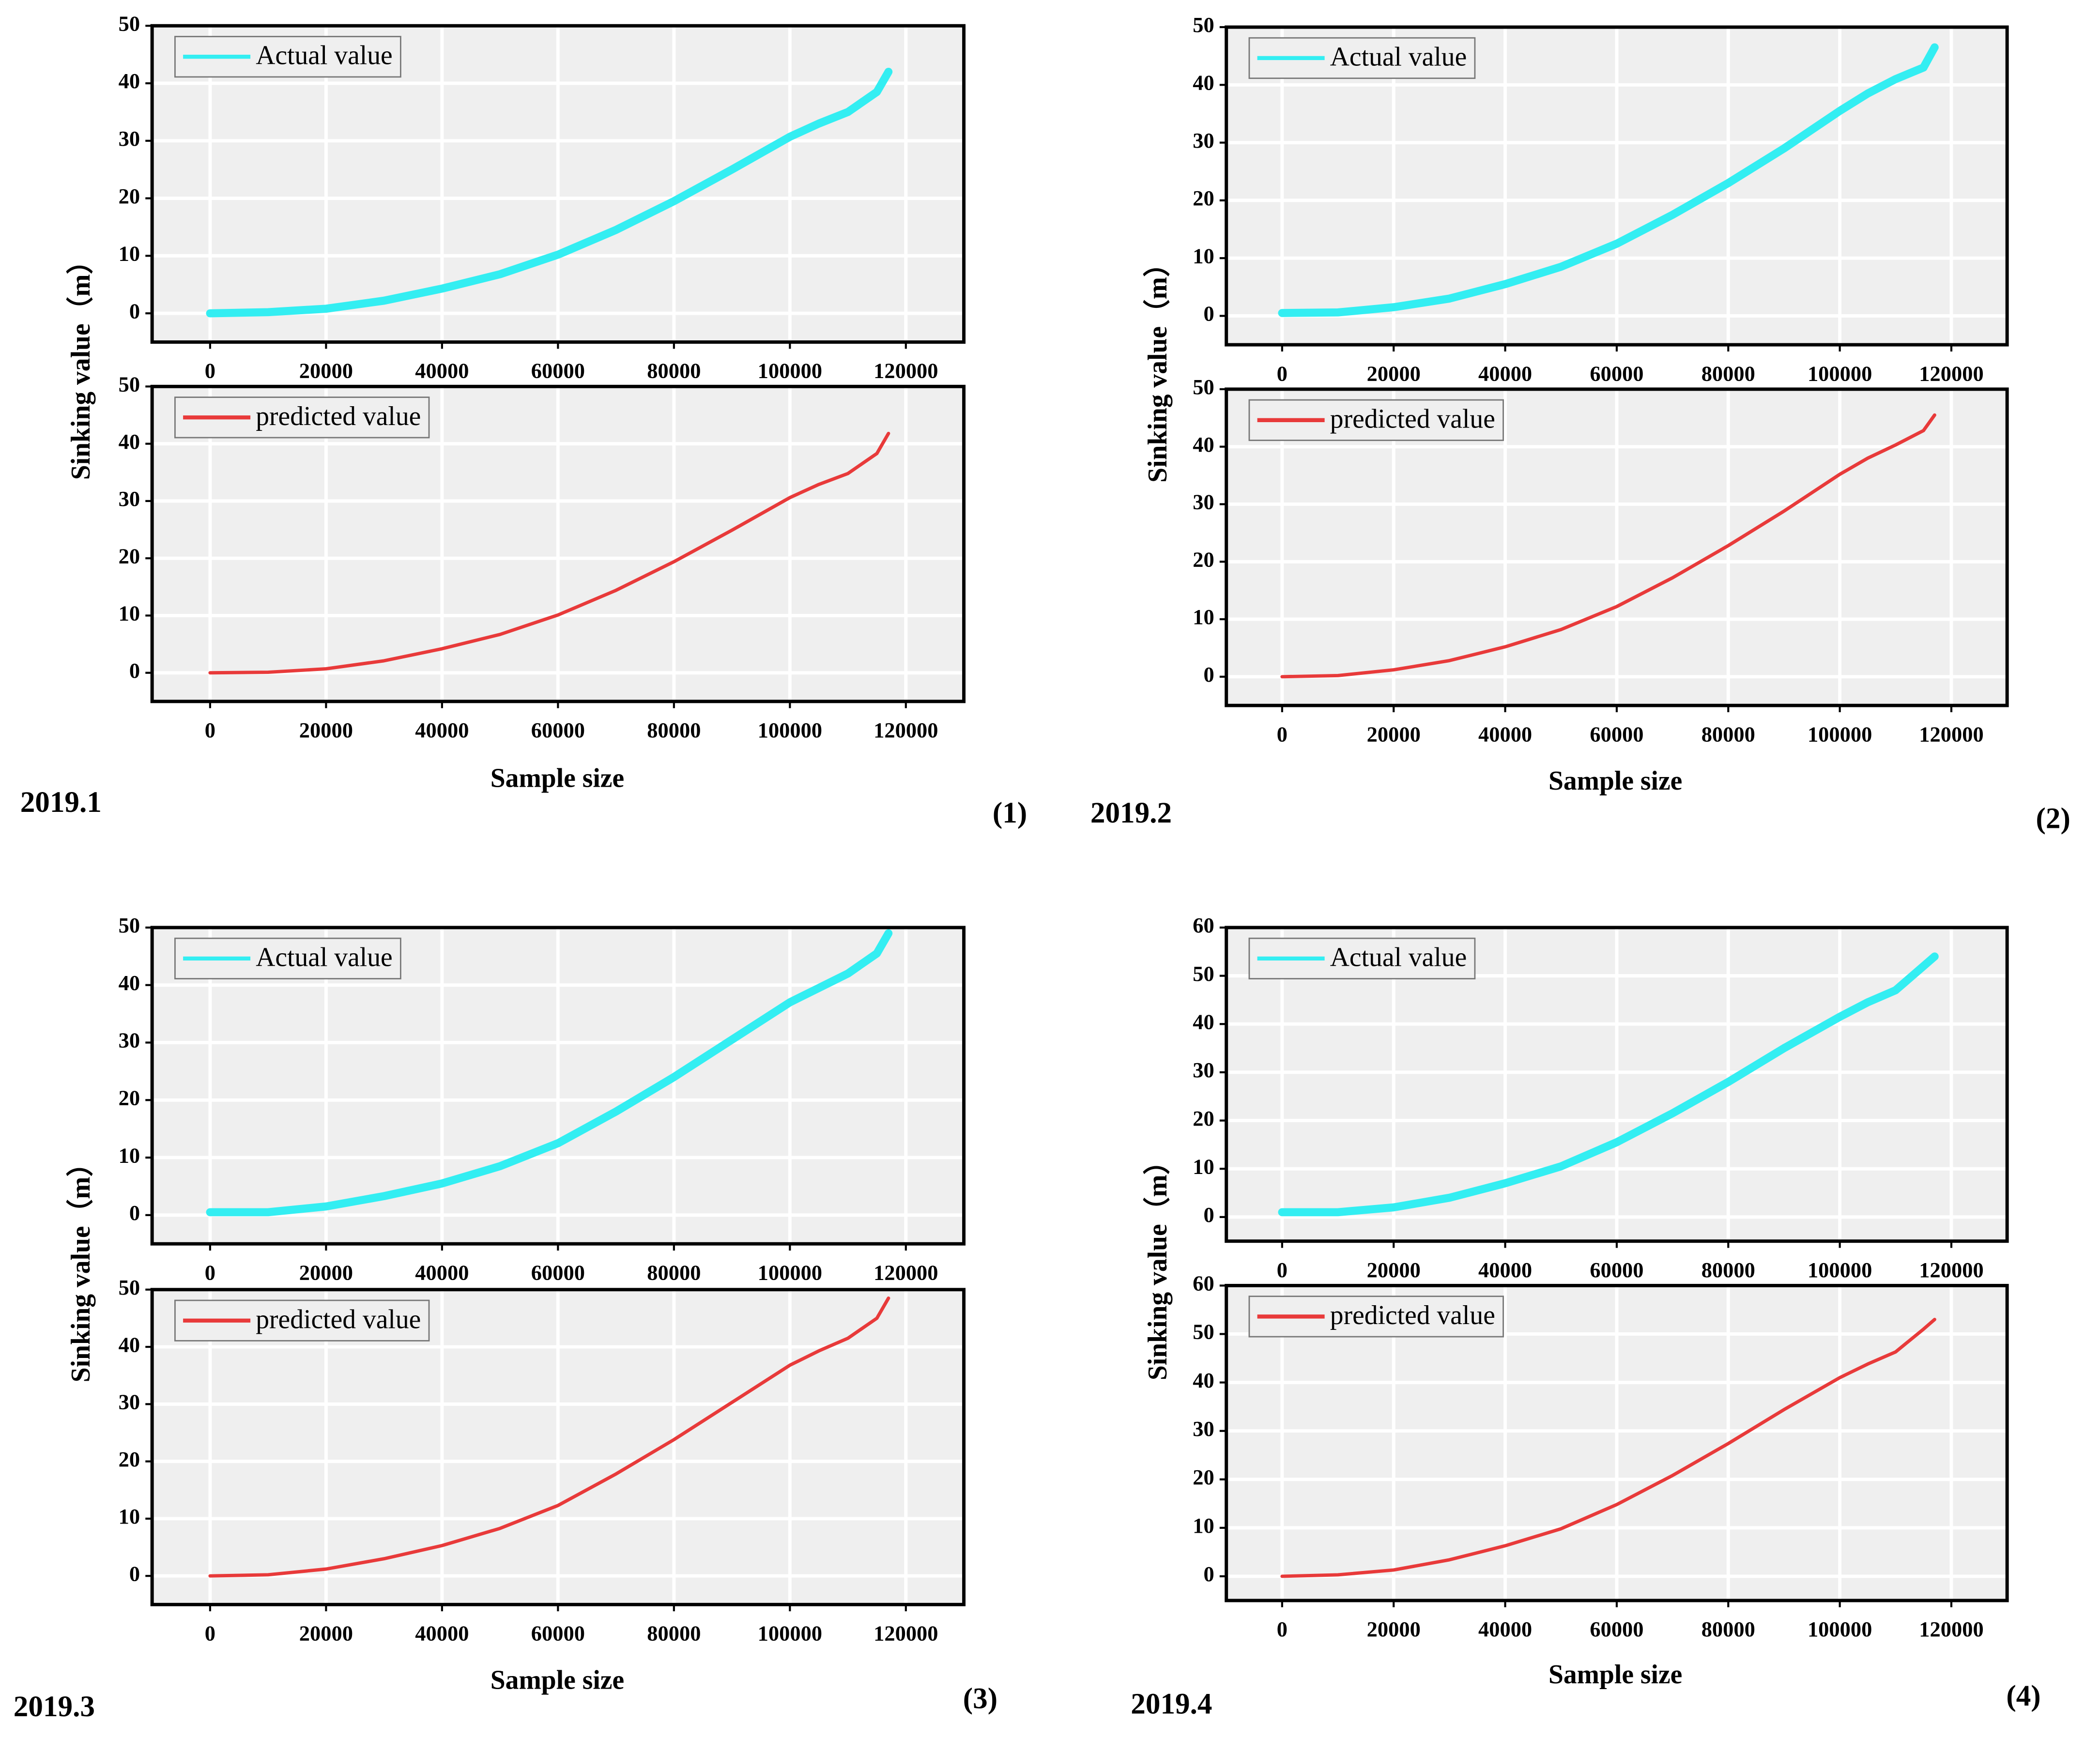 The width and height of the screenshot is (2100, 1738). Describe the element at coordinates (1131, 812) in the screenshot. I see `panel-date: 2019.2` at that location.